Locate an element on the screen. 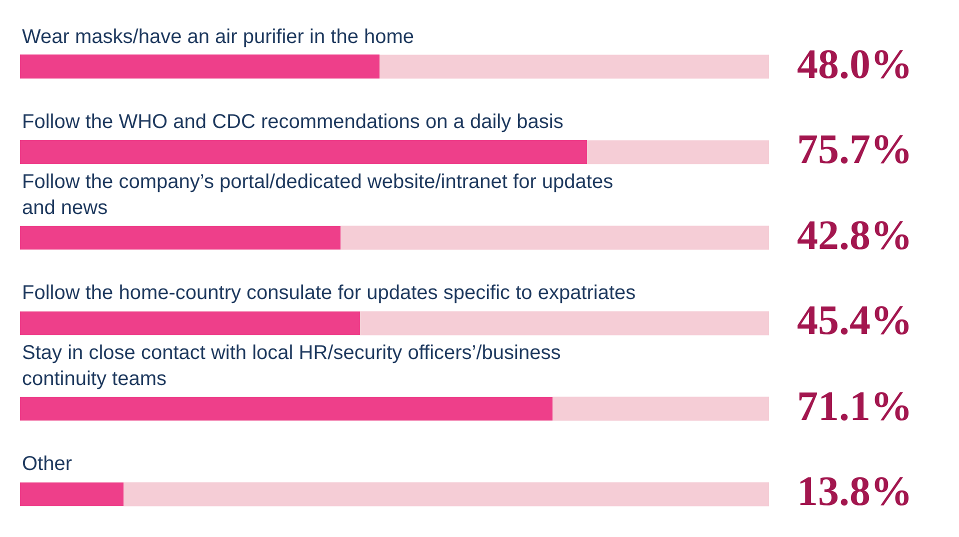  data-label: 48.0% is located at coordinates (854, 65).